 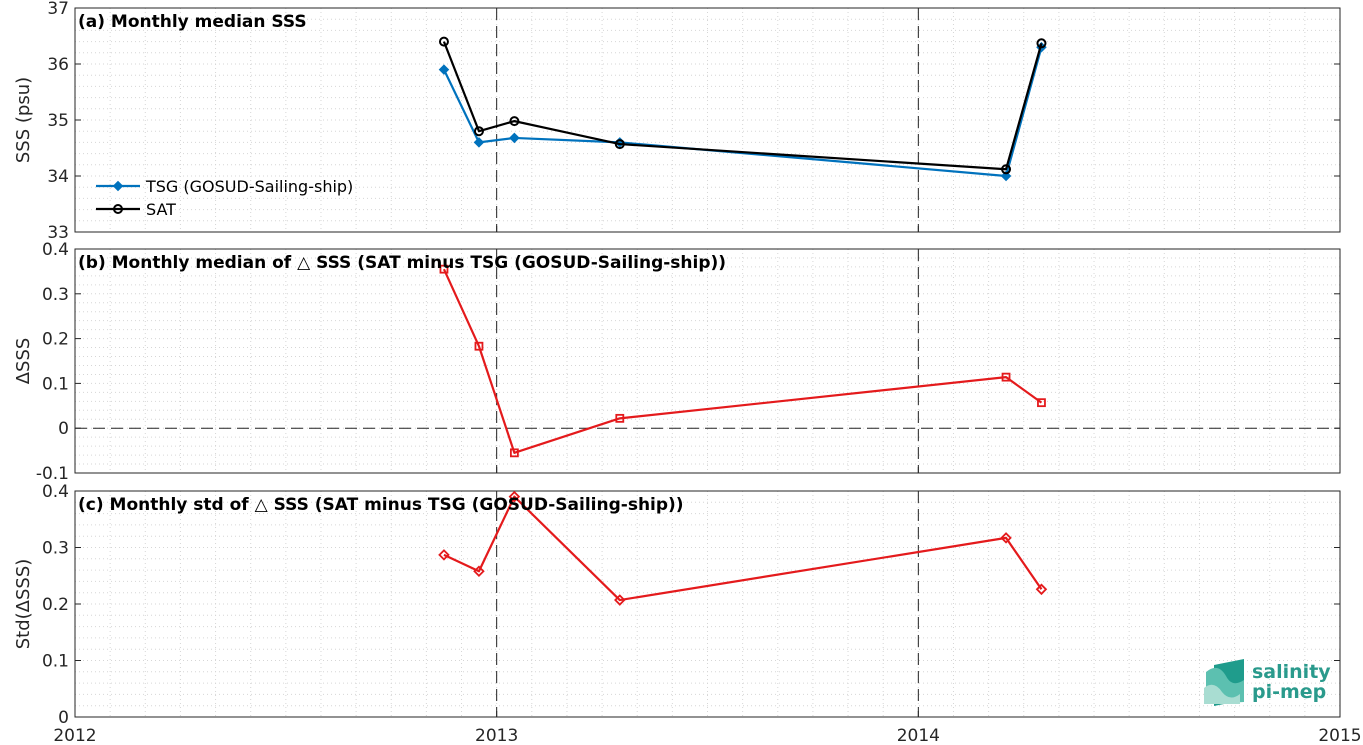 What do you see at coordinates (192, 22) in the screenshot?
I see `panel-title: (a) Monthly median SSS` at bounding box center [192, 22].